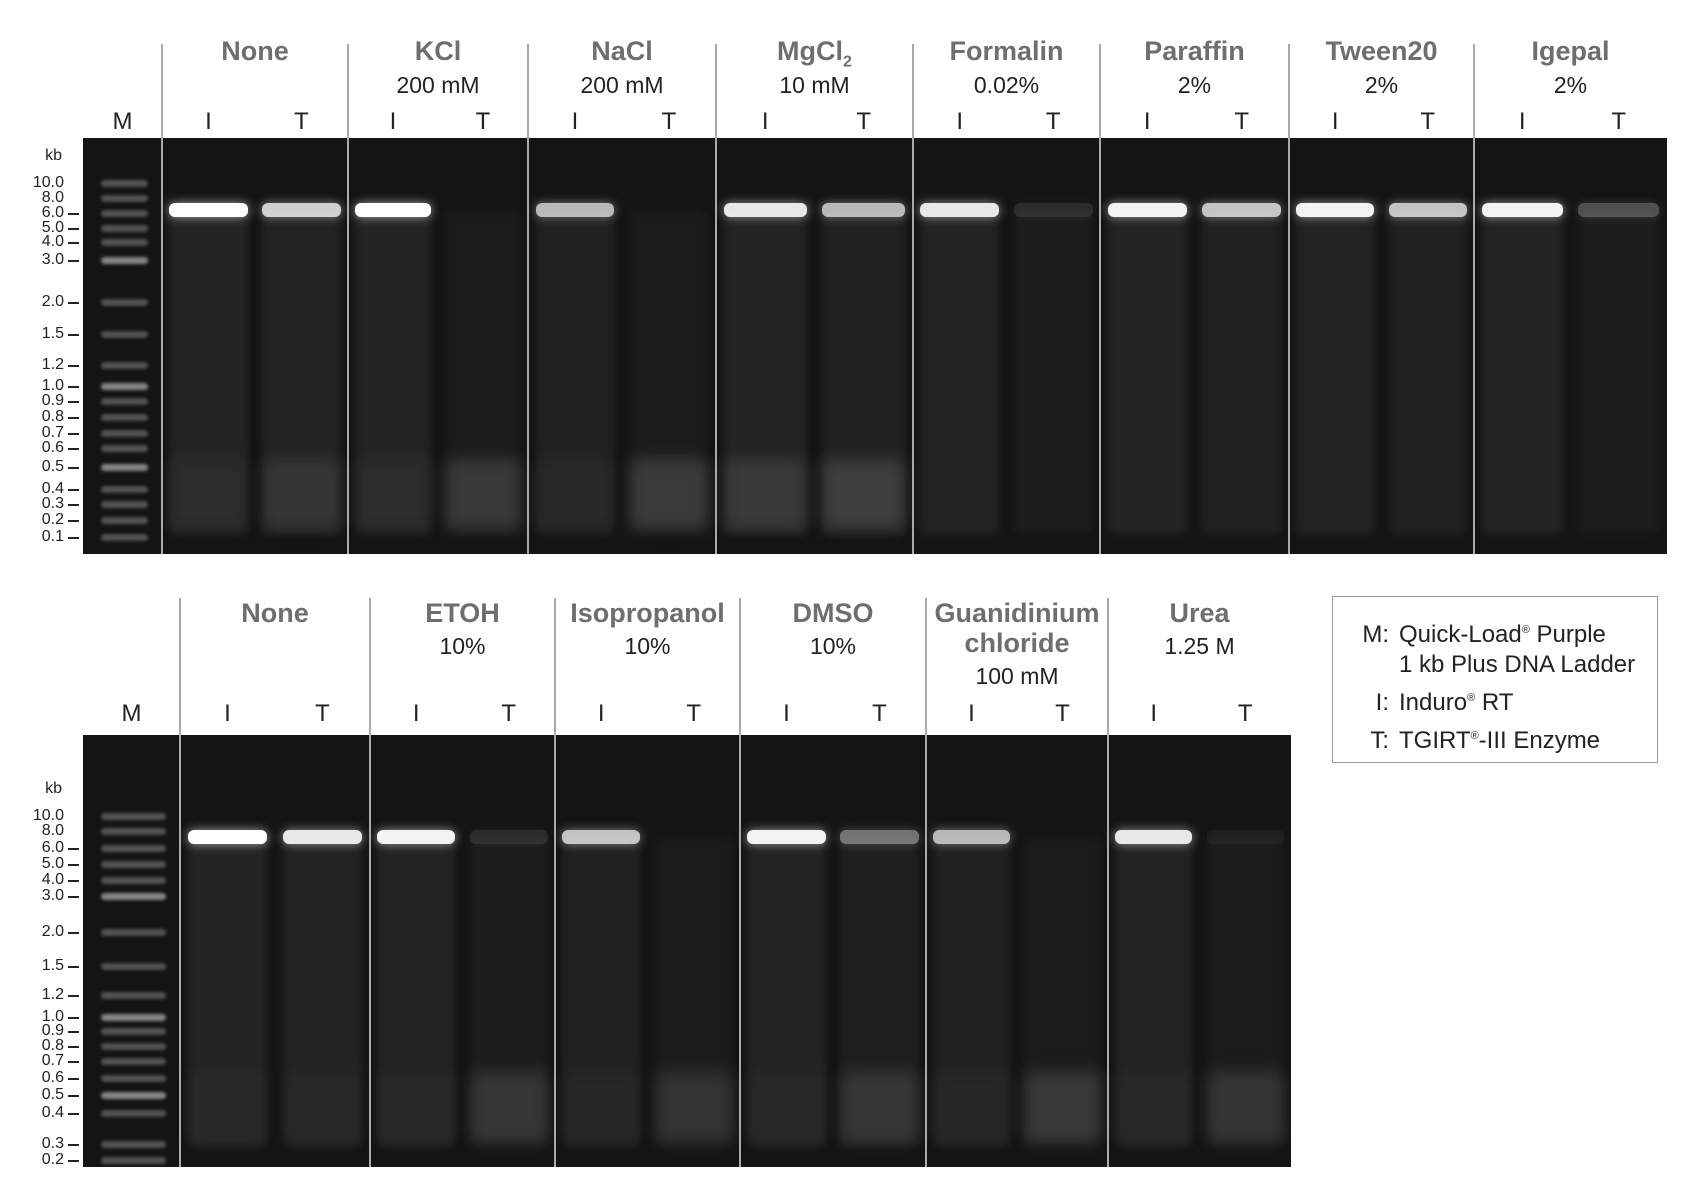 This screenshot has height=1200, width=1688. What do you see at coordinates (52, 931) in the screenshot?
I see `ladder-size-label: 2.0` at bounding box center [52, 931].